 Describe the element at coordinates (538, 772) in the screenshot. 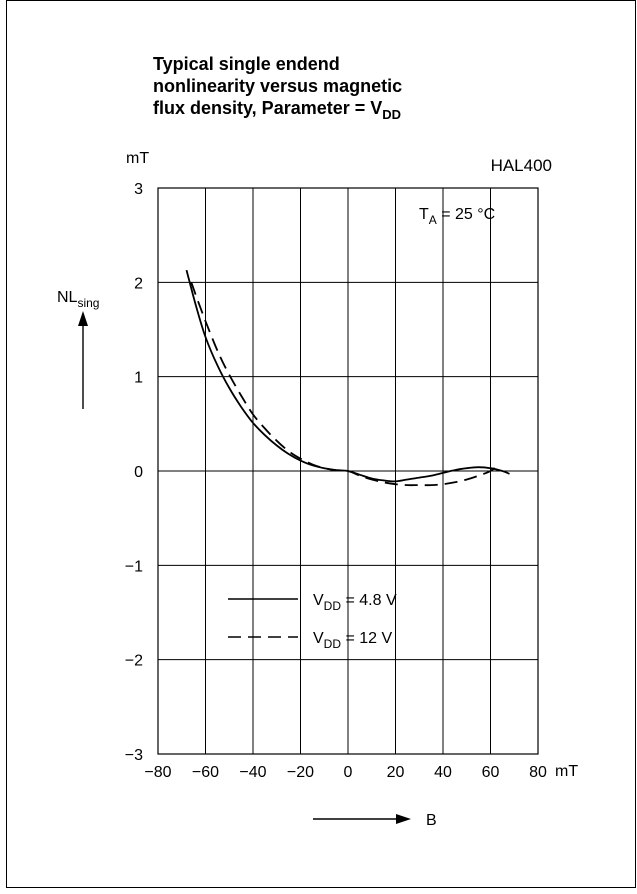

I see `x-tick-label: 80` at that location.